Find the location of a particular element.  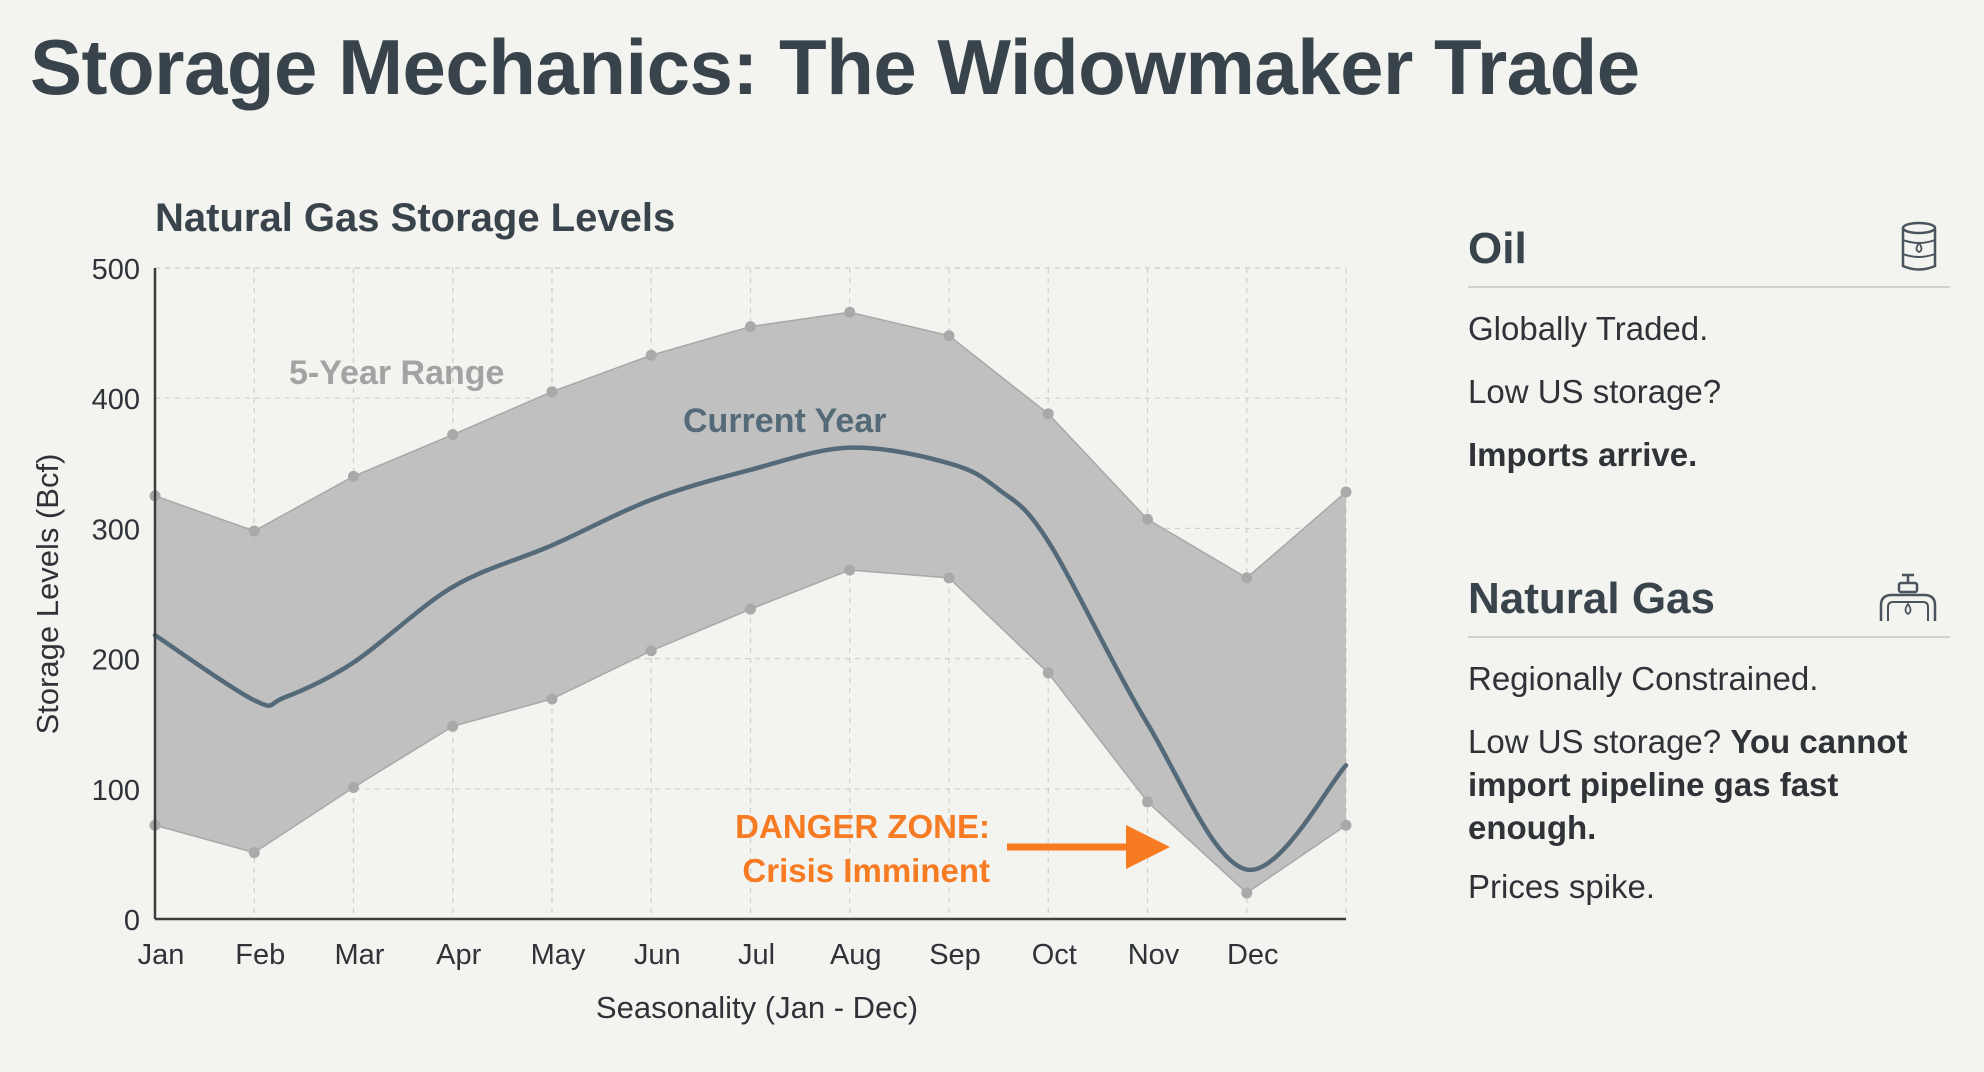

y-axis-label: Storage Levels (Bcf) is located at coordinates (47, 594).